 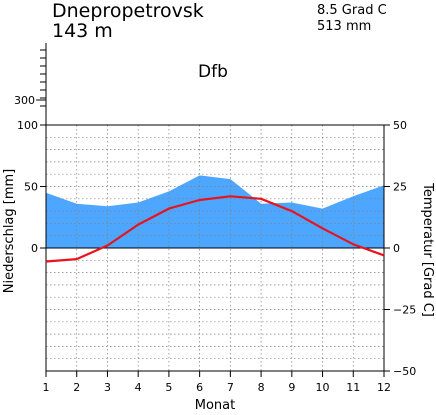 What do you see at coordinates (291, 387) in the screenshot?
I see `x-tick-label: 9` at bounding box center [291, 387].